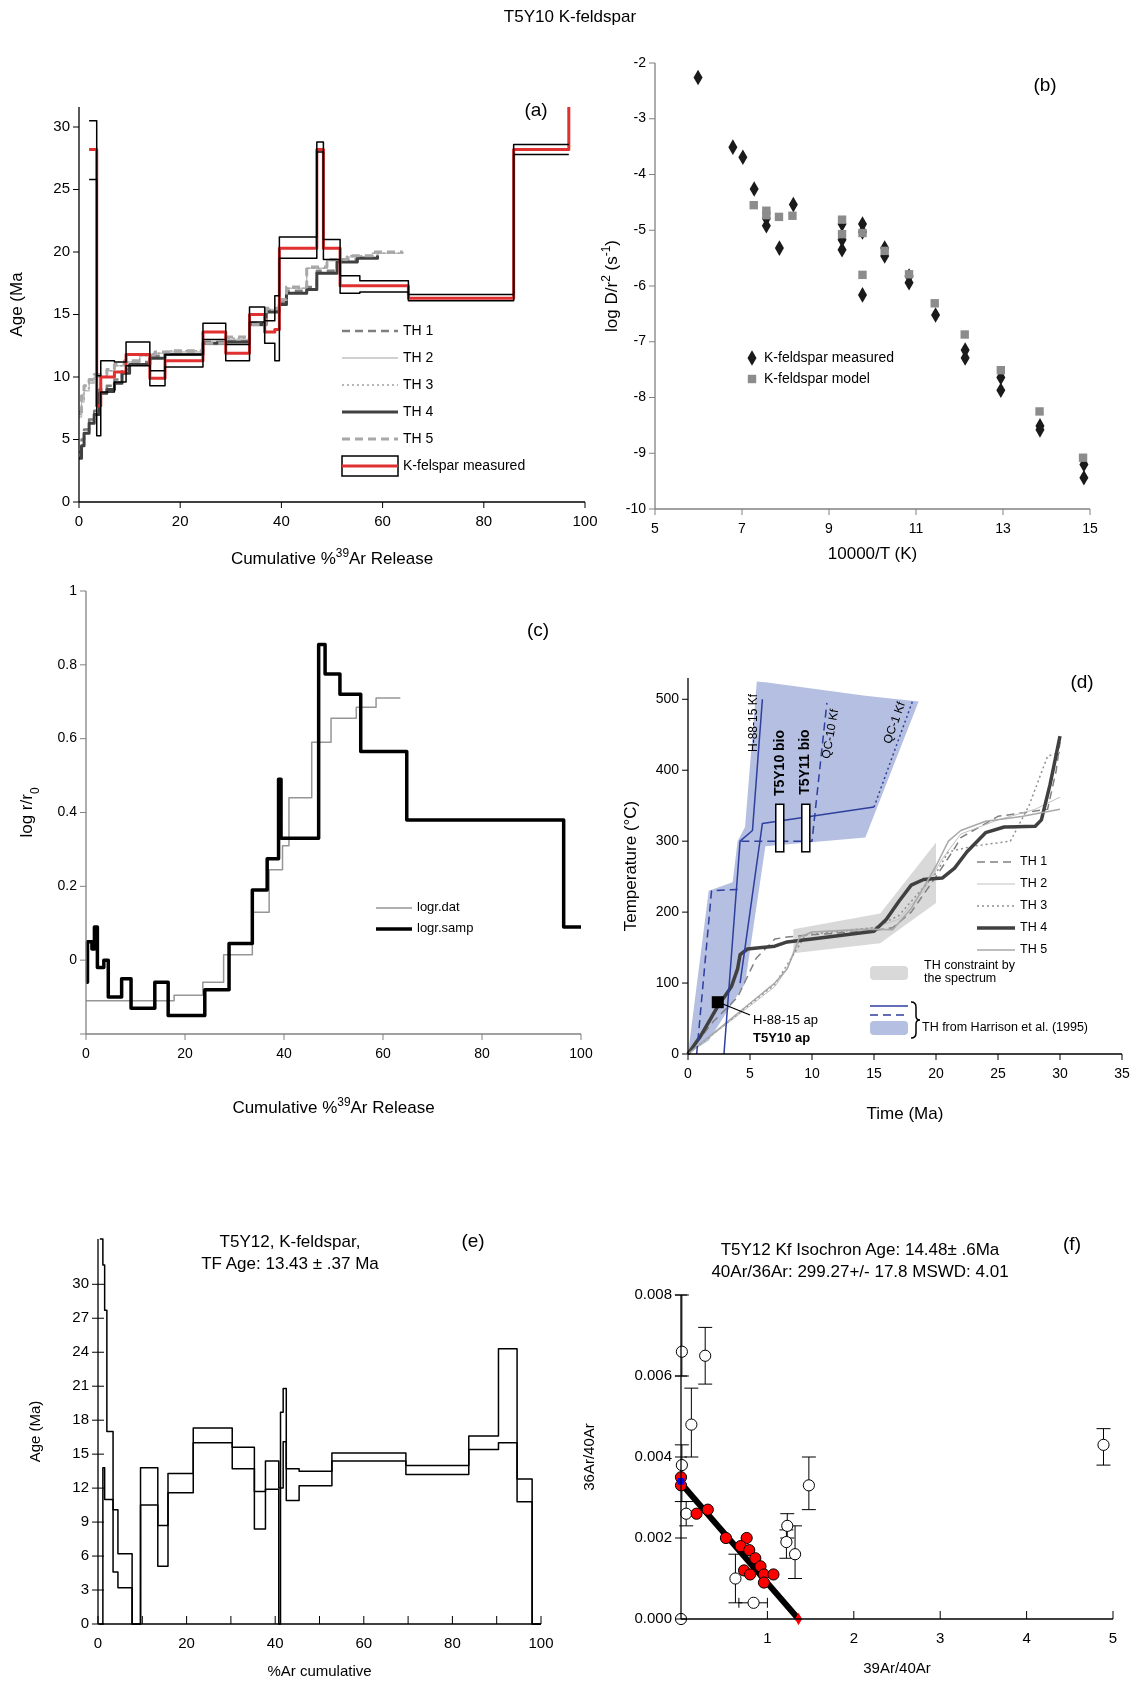 This screenshot has height=1685, width=1137. I want to click on y-tick-label: 20, so click(61, 250).